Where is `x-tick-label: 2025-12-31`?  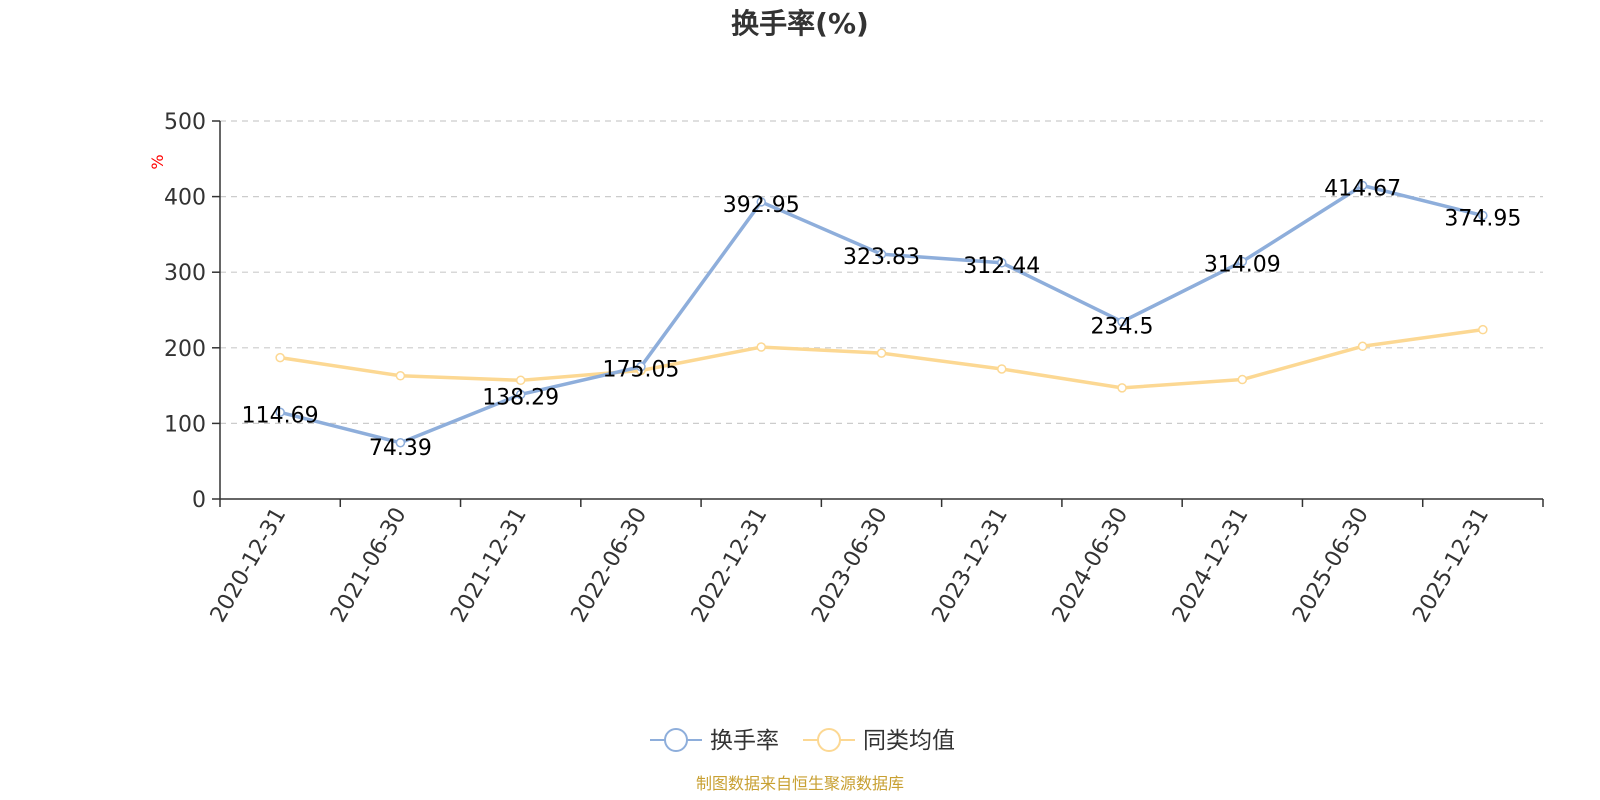 x-tick-label: 2025-12-31 is located at coordinates (1451, 565).